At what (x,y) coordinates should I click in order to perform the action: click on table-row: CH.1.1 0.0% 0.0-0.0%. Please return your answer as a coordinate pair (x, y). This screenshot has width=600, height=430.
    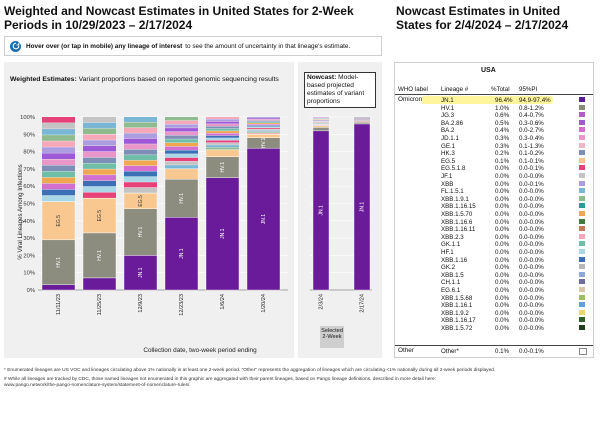
    Looking at the image, I should click on (494, 282).